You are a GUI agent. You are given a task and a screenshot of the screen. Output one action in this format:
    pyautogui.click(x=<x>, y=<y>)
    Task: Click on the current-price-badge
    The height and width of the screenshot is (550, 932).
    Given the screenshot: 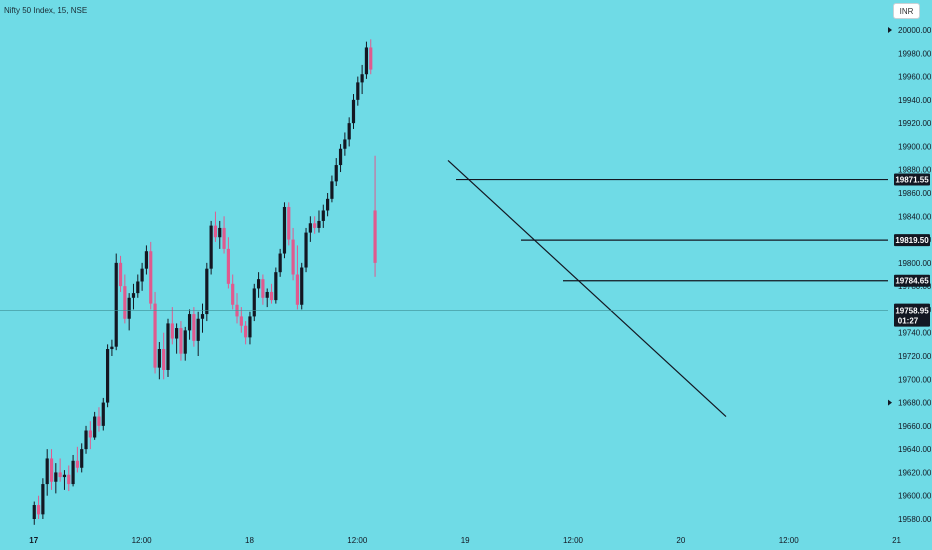 What is the action you would take?
    pyautogui.click(x=912, y=315)
    